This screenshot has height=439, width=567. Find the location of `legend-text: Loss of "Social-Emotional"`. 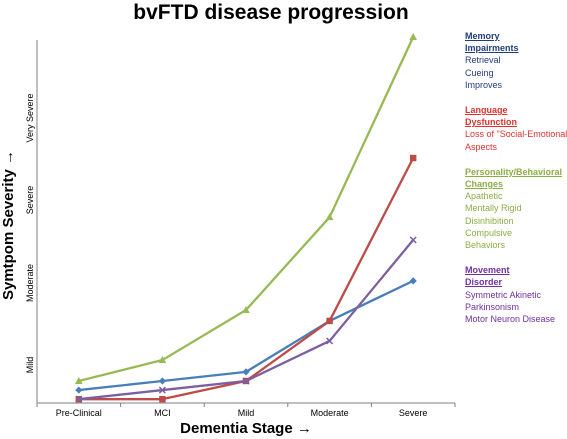

legend-text: Loss of "Social-Emotional" is located at coordinates (516, 134).